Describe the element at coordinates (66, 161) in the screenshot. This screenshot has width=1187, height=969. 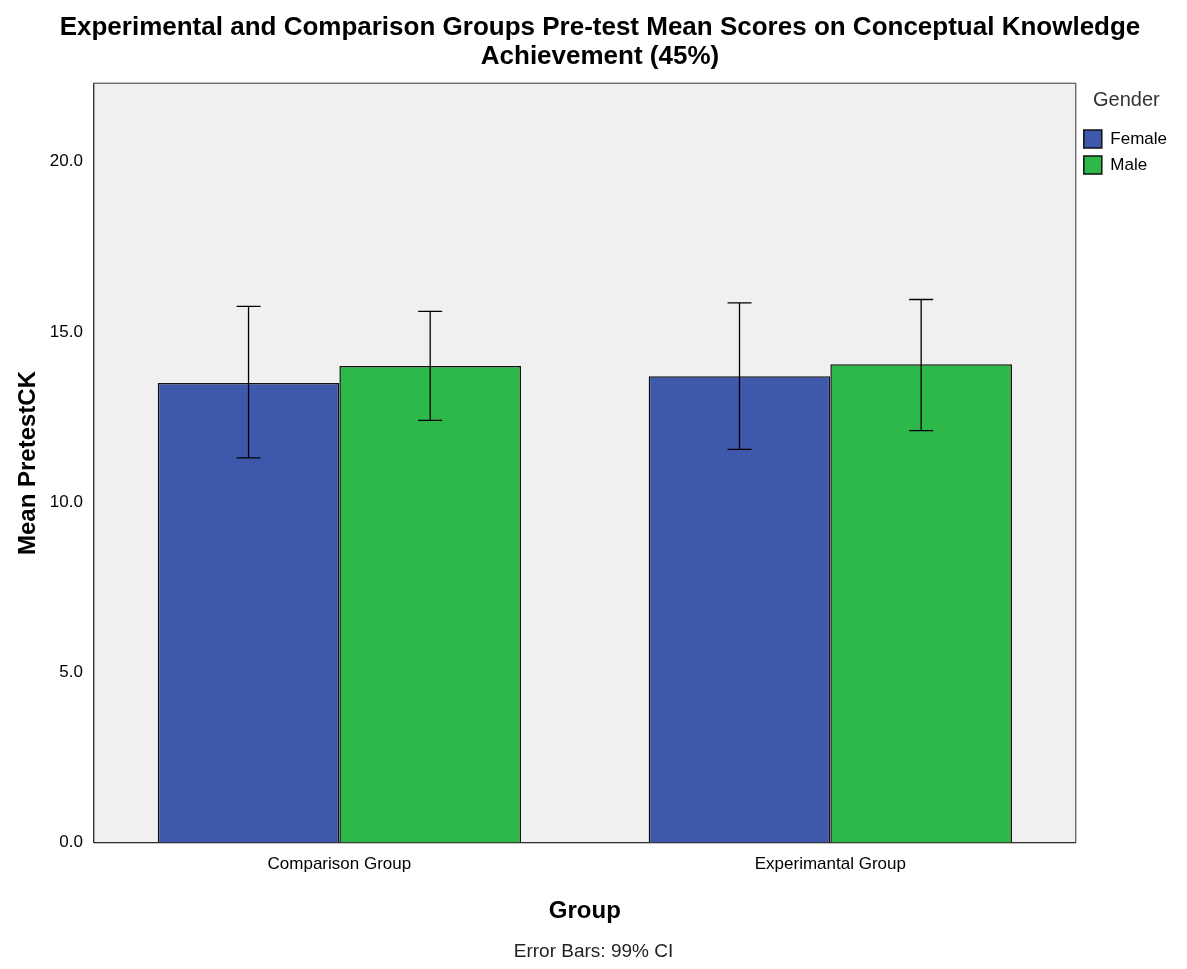
I see `y-tick-label: 20.0` at that location.